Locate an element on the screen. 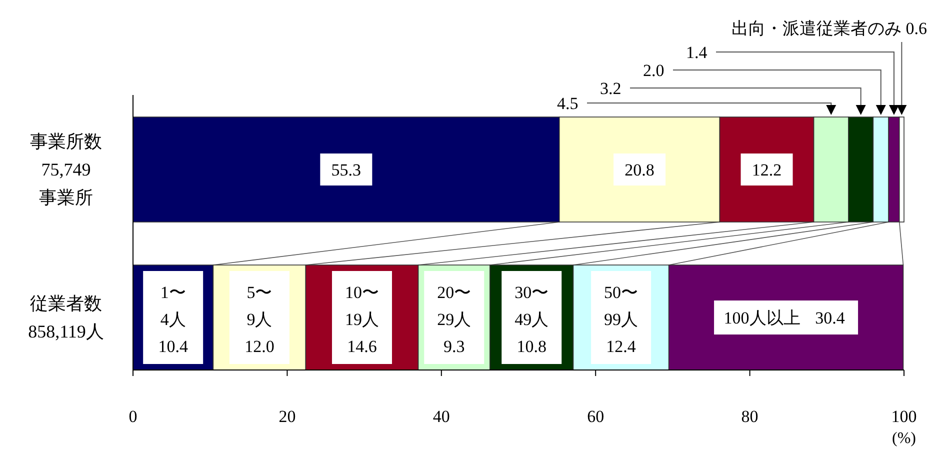 The height and width of the screenshot is (450, 933). text: 2.0 is located at coordinates (653, 70).